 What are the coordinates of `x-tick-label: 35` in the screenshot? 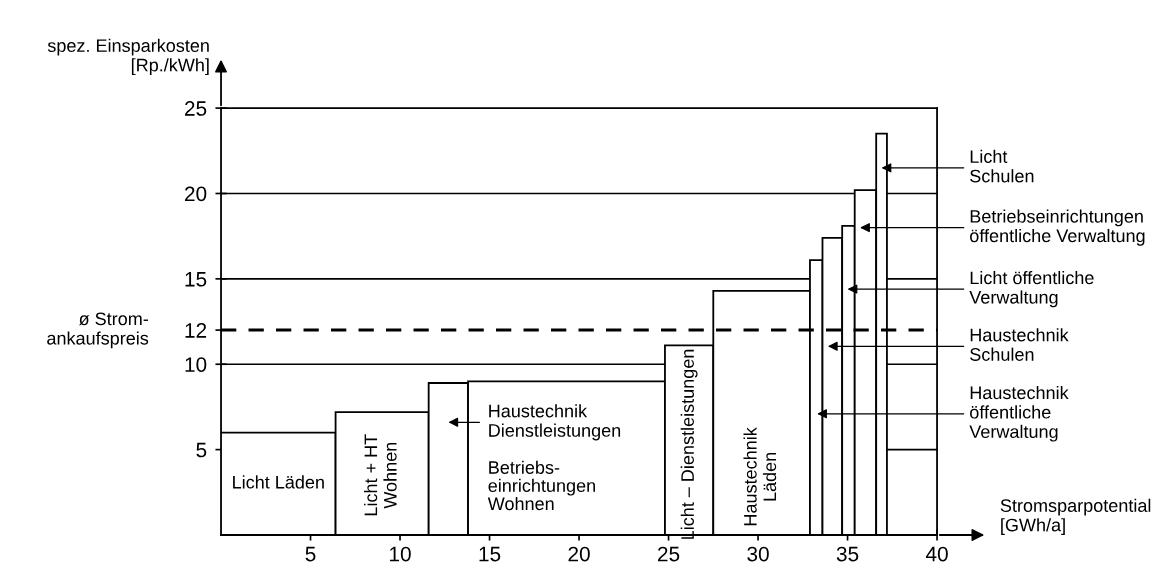 It's located at (847, 554).